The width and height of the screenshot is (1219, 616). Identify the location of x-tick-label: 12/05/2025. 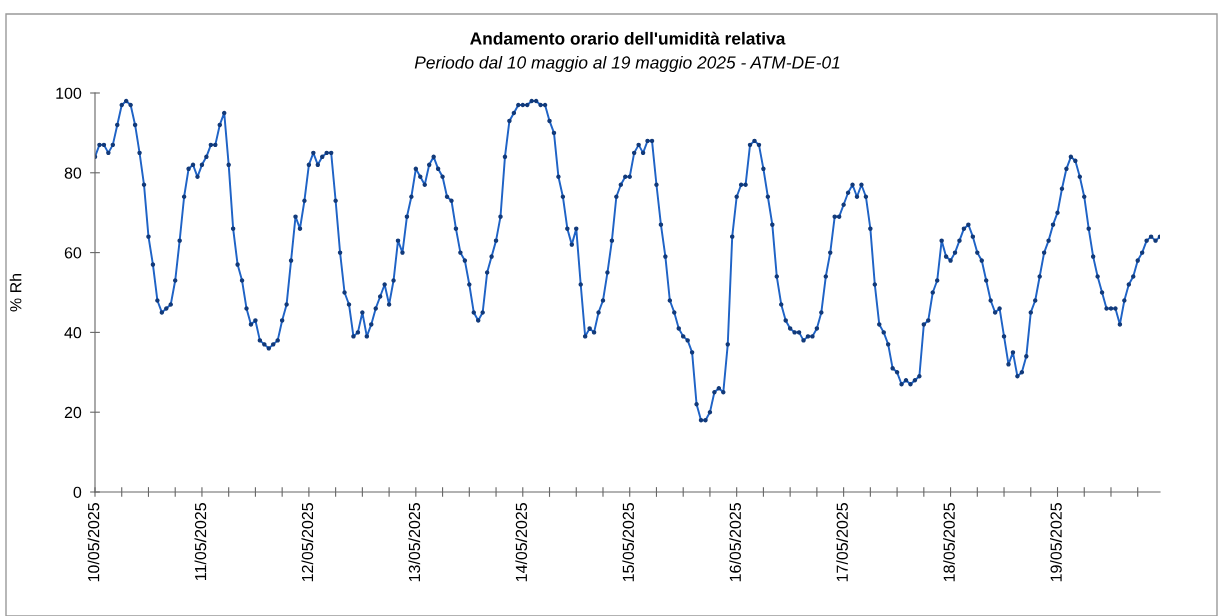
(307, 542).